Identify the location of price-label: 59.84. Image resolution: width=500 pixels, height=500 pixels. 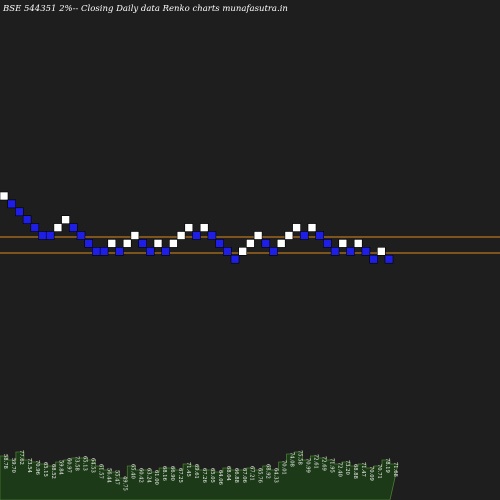
(61, 468).